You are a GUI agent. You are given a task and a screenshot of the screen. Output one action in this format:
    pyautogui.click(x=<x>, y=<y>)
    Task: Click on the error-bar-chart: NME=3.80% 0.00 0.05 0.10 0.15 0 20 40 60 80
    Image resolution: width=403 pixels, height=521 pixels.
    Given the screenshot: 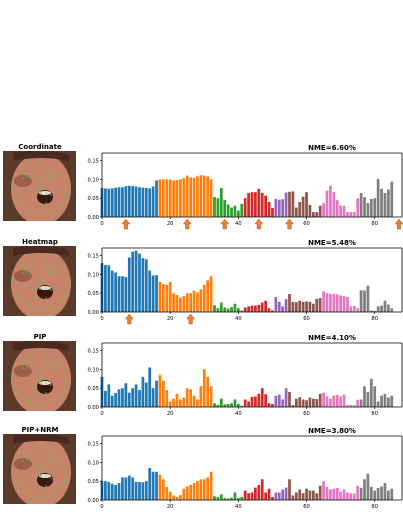 What is the action you would take?
    pyautogui.click(x=245, y=468)
    